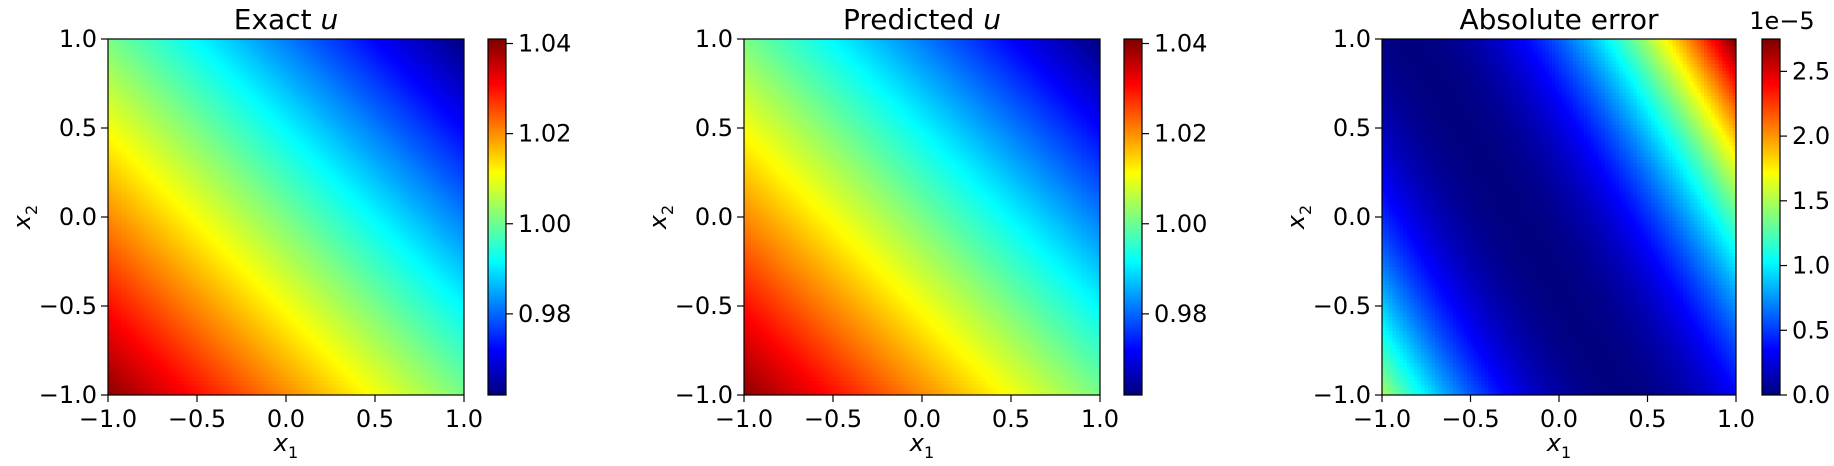 The height and width of the screenshot is (466, 1834). Describe the element at coordinates (1811, 201) in the screenshot. I see `colorbar-tick-label: 1.5` at that location.